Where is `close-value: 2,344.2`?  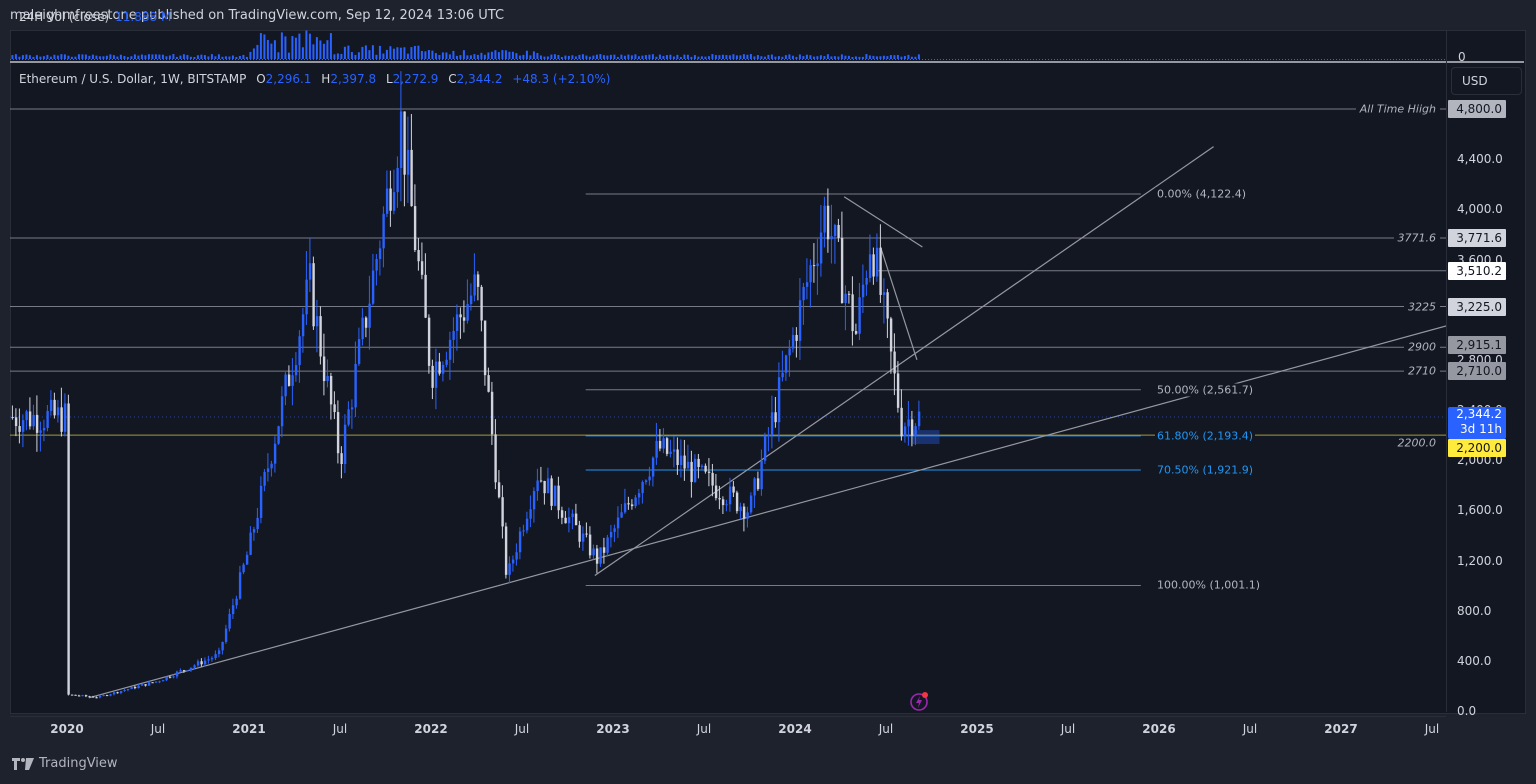
close-value: 2,344.2 is located at coordinates (479, 79).